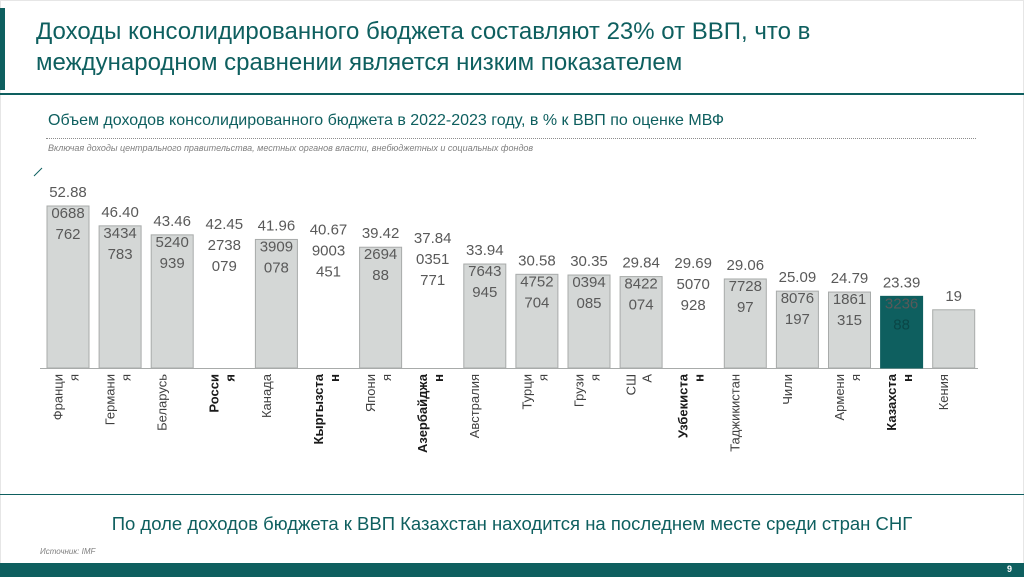  Describe the element at coordinates (512, 94) in the screenshot. I see `header-divider` at that location.